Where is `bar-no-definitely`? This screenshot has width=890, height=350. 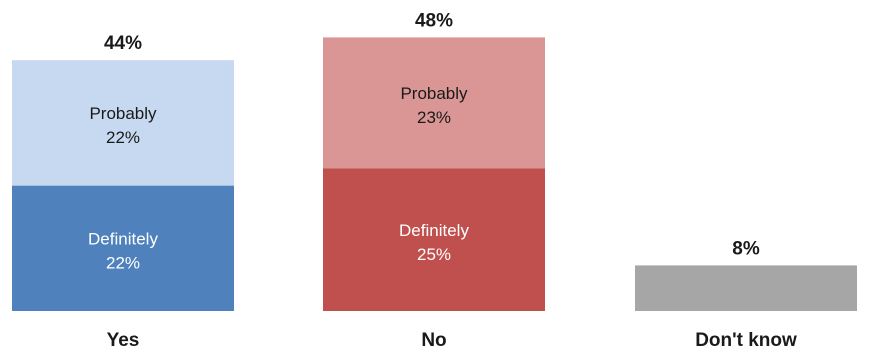 bar-no-definitely is located at coordinates (434, 239).